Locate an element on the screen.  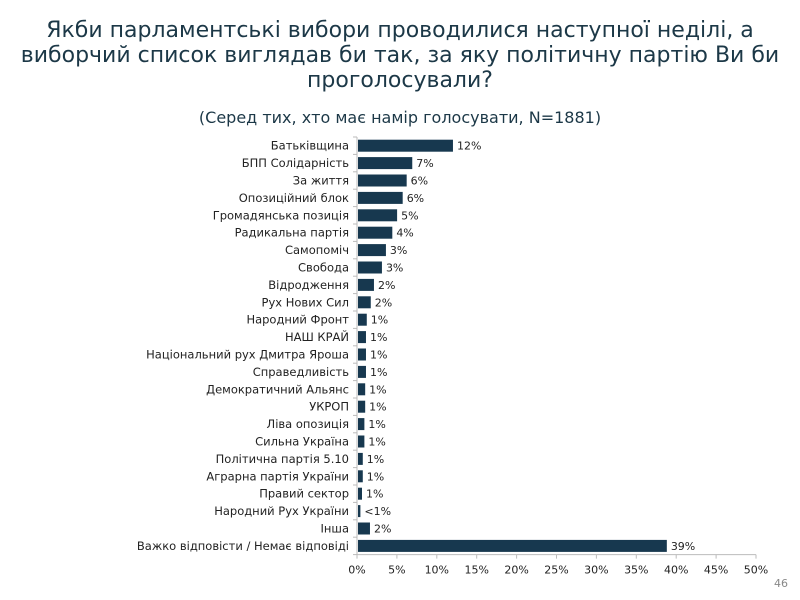
category-label: Справедливість is located at coordinates (301, 372).